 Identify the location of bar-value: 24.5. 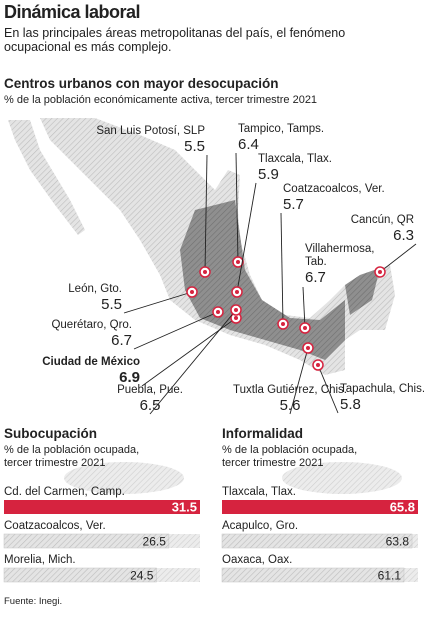
(142, 576).